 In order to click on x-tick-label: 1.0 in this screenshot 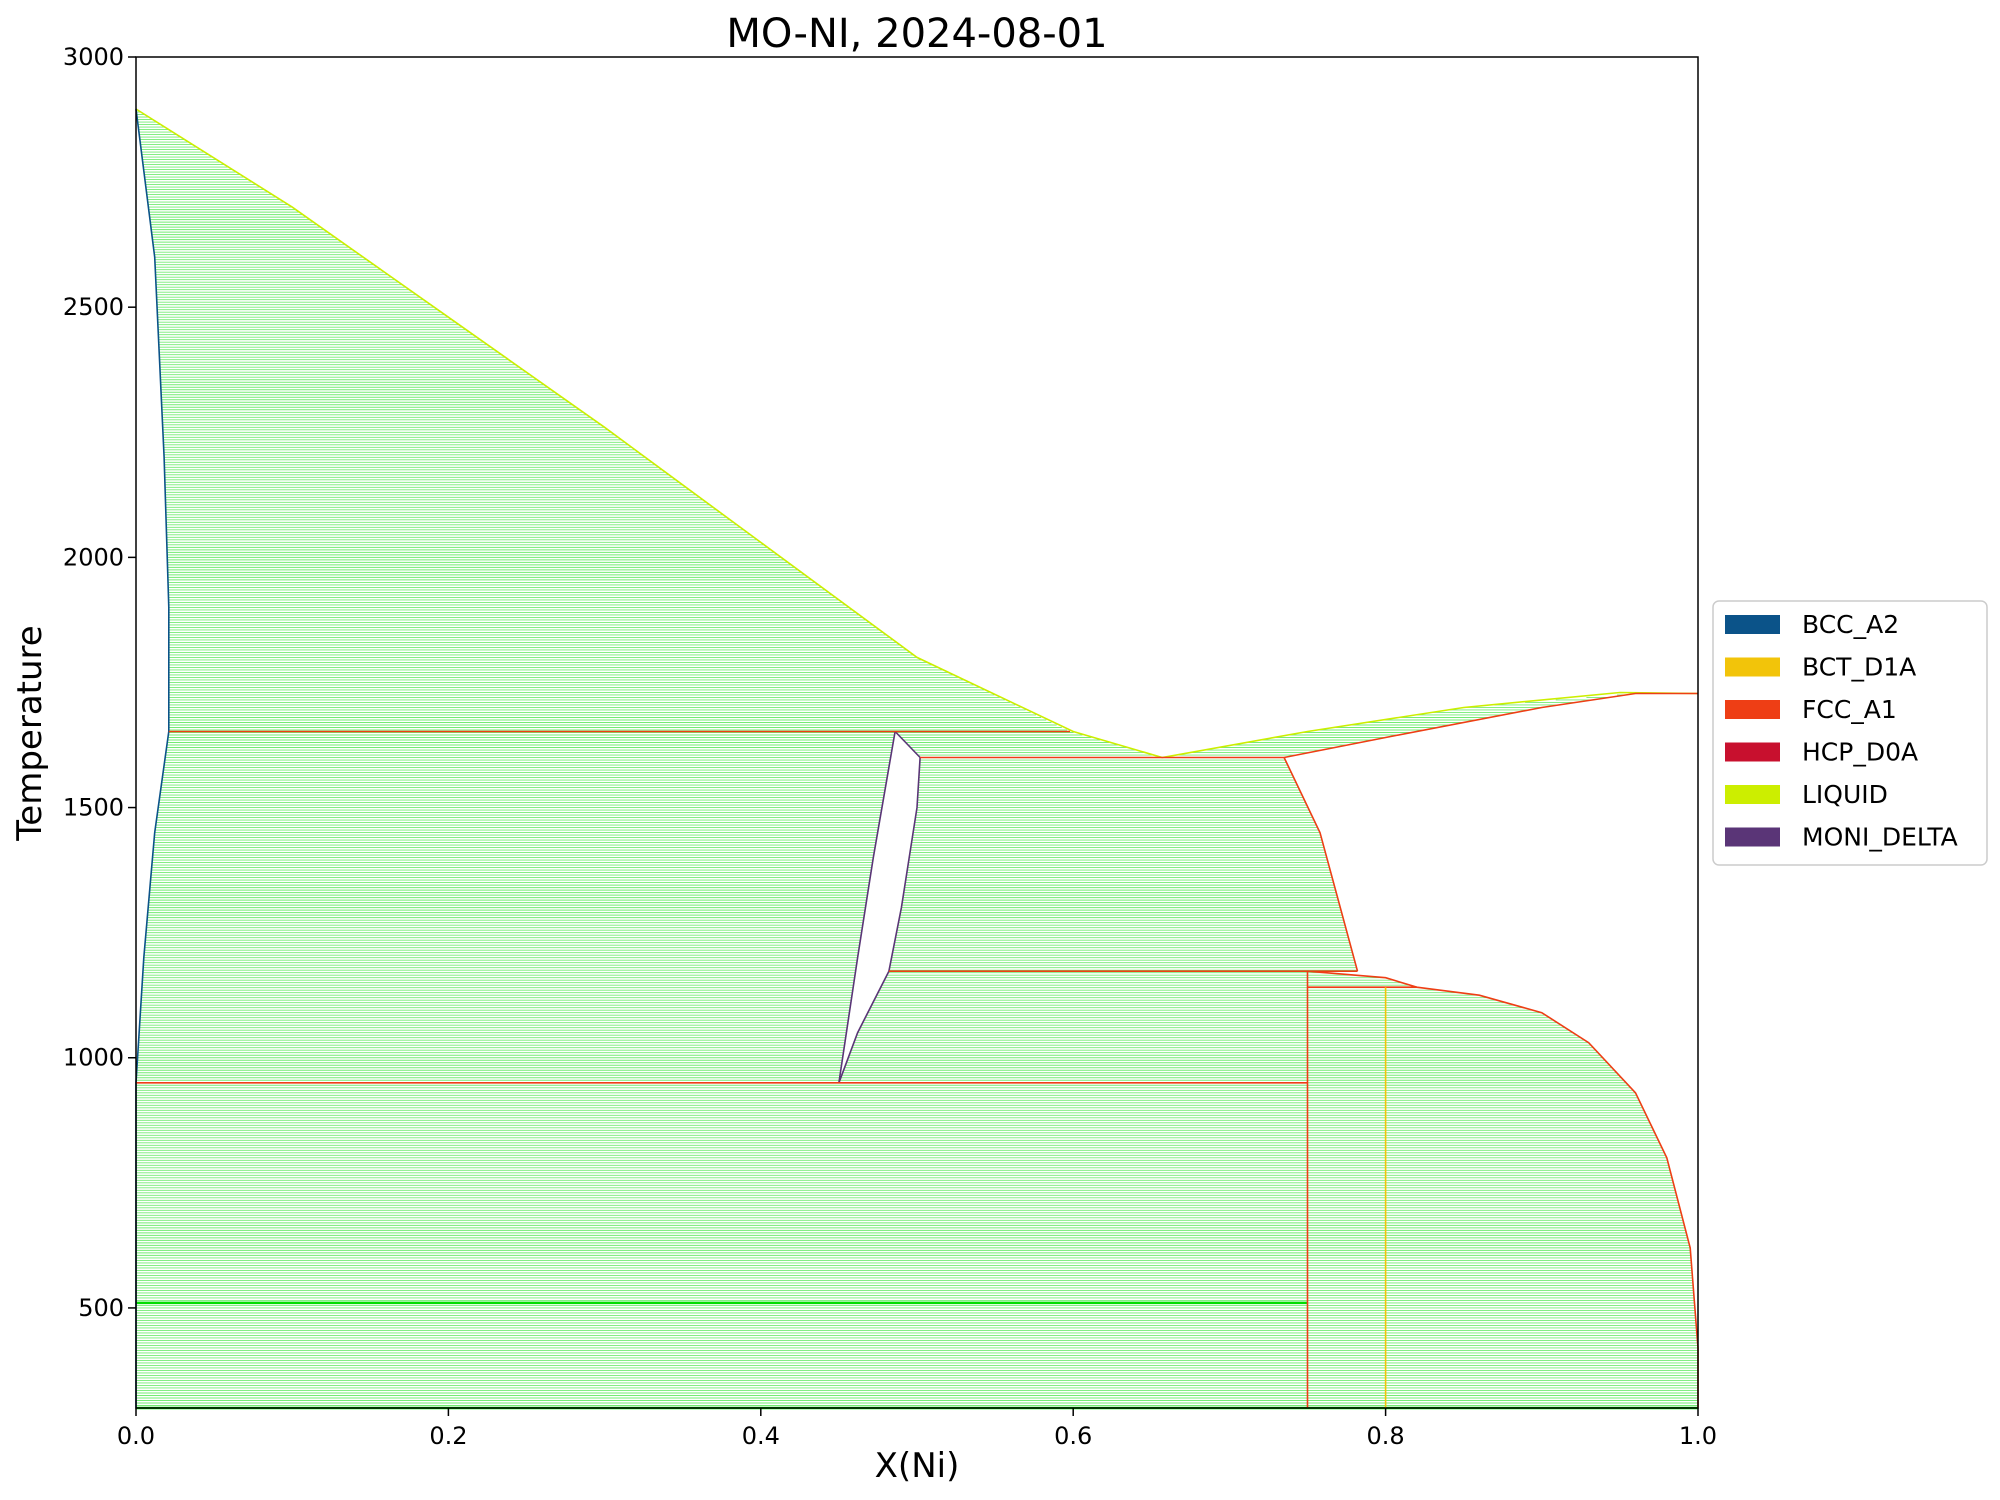, I will do `click(1698, 1436)`.